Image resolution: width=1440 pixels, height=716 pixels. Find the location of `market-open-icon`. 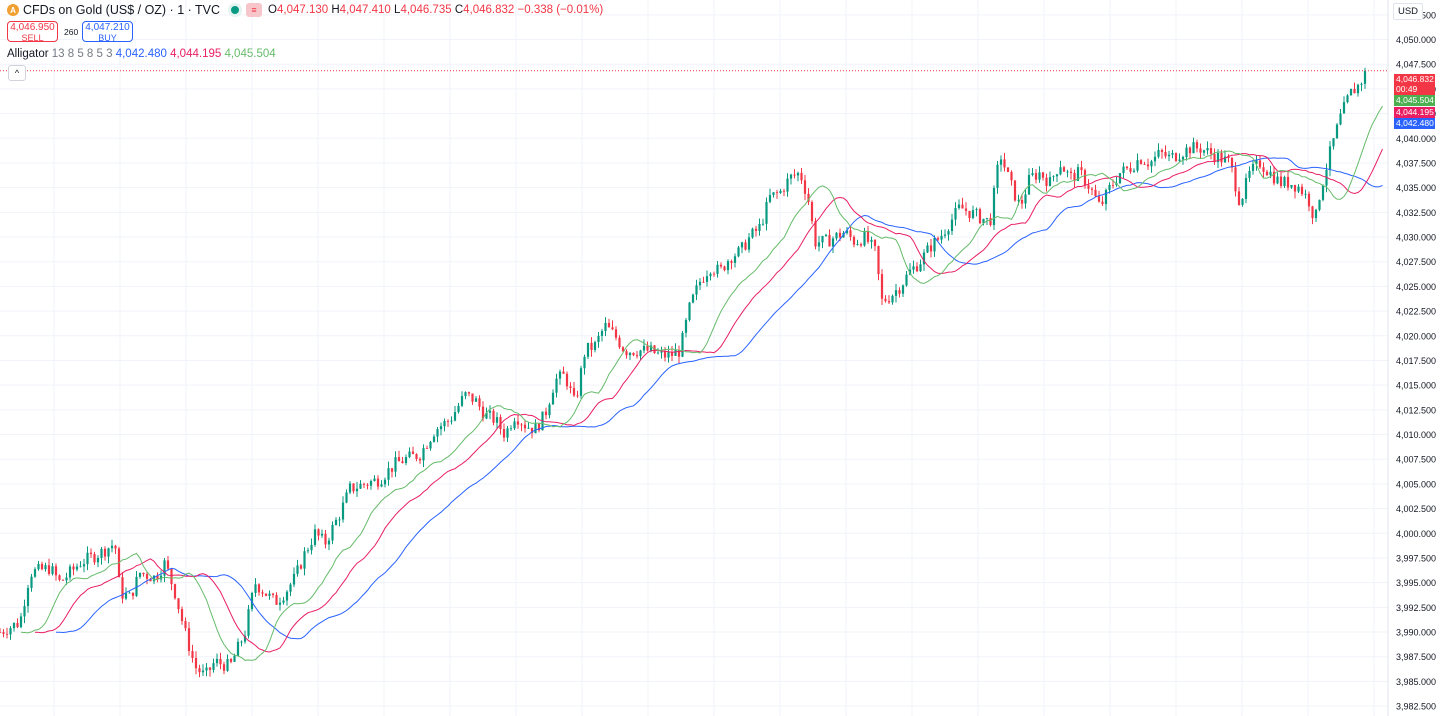

market-open-icon is located at coordinates (235, 10).